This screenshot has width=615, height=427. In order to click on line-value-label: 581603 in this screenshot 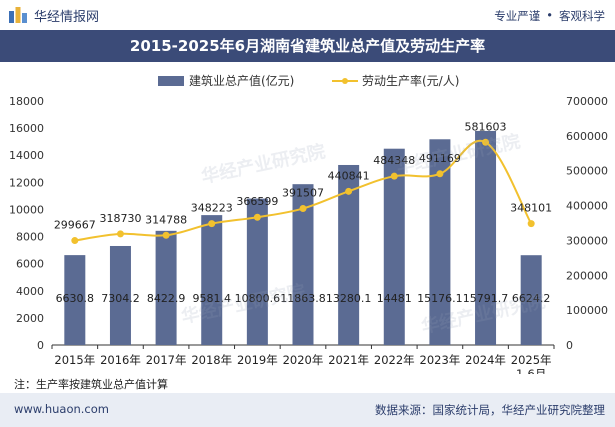, I will do `click(486, 126)`.